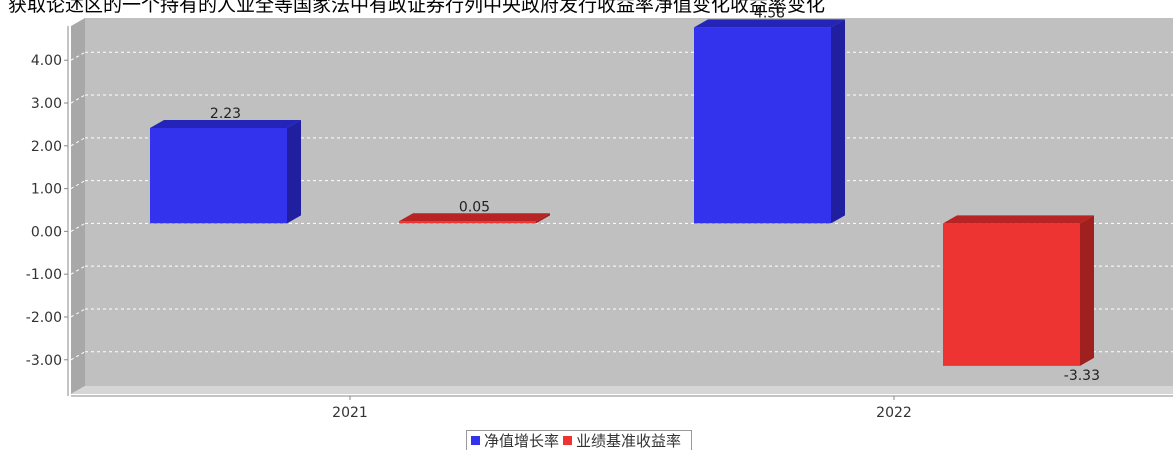  Describe the element at coordinates (46, 104) in the screenshot. I see `y-tick-label: 3.00` at that location.